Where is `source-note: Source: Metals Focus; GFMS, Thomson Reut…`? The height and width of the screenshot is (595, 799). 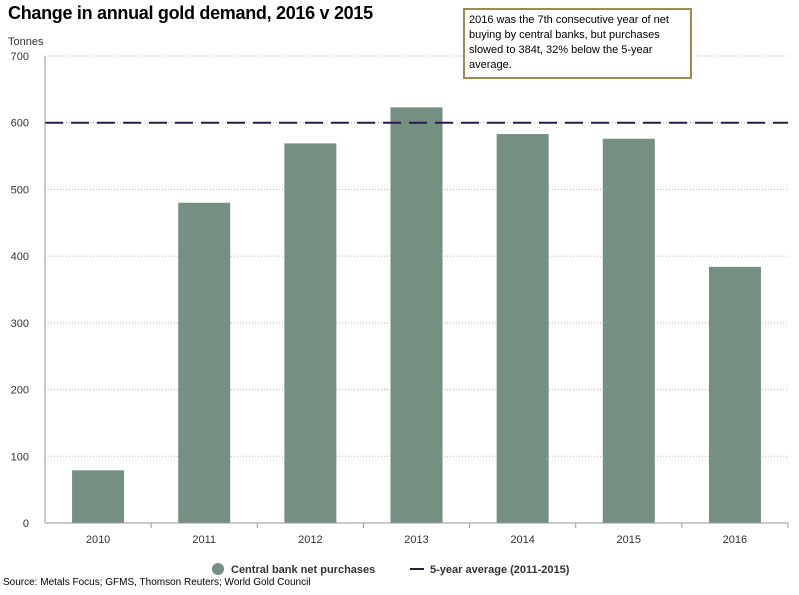 source-note: Source: Metals Focus; GFMS, Thomson Reut… is located at coordinates (157, 582).